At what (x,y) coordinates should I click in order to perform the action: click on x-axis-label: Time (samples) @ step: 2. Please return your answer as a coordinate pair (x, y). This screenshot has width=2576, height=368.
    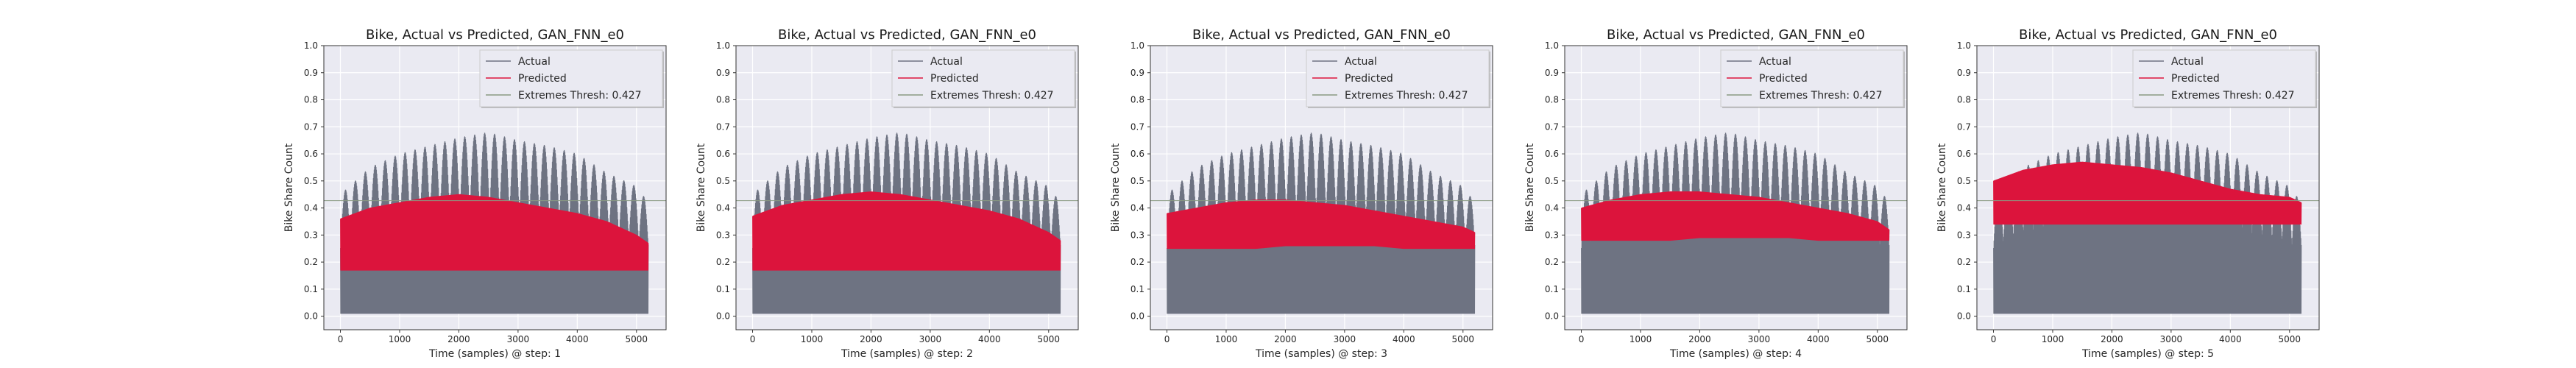
    Looking at the image, I should click on (907, 354).